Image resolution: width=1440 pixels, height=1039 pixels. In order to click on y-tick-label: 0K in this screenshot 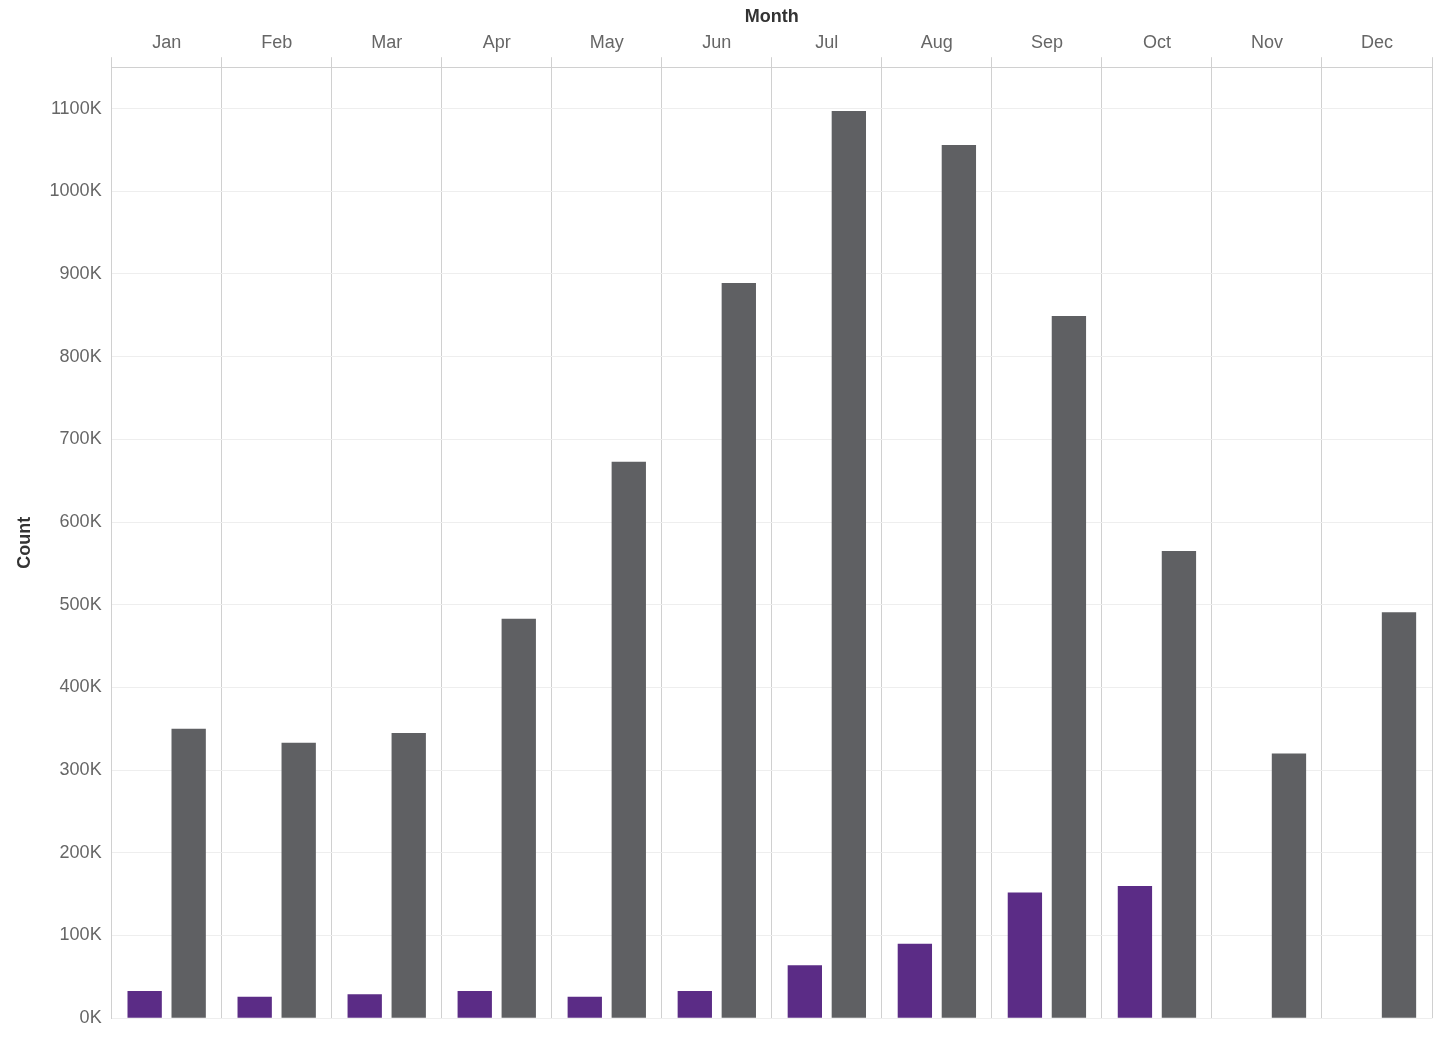, I will do `click(90, 1017)`.